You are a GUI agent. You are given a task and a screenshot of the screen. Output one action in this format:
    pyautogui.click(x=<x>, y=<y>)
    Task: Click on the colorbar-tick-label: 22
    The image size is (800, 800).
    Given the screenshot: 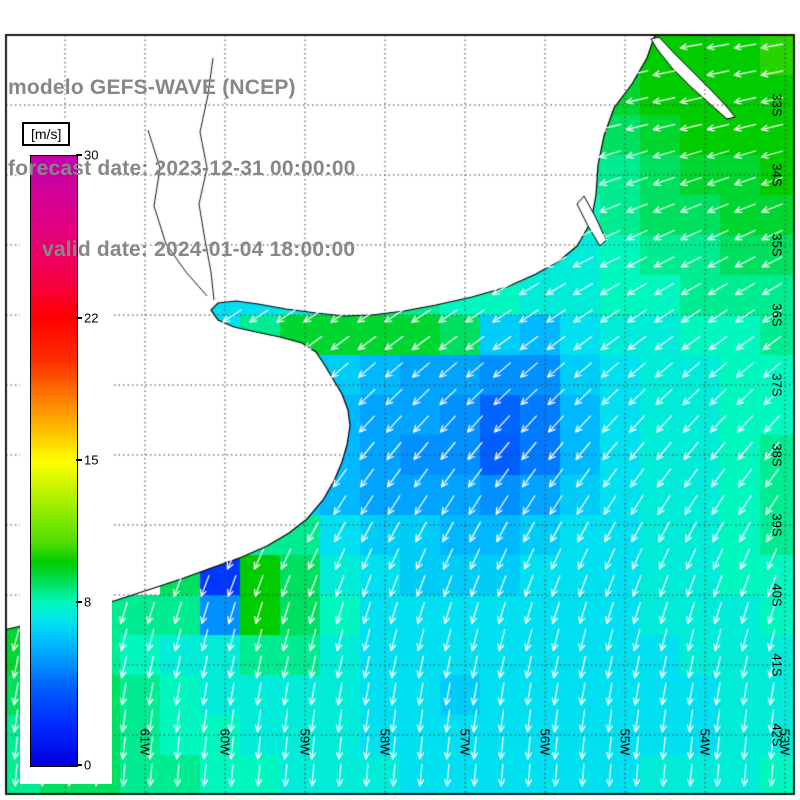 What is the action you would take?
    pyautogui.click(x=91, y=318)
    